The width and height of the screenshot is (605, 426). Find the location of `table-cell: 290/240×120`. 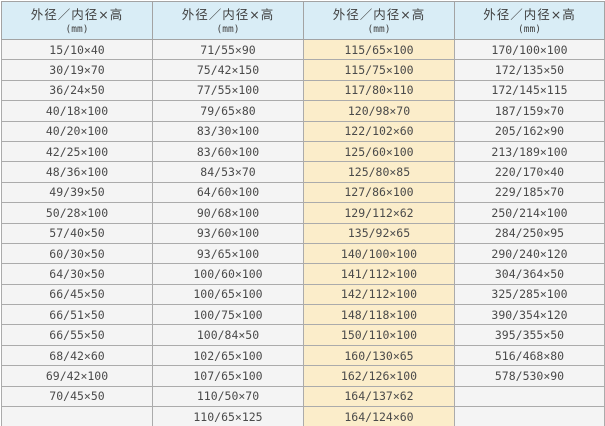

table-cell: 290/240×120 is located at coordinates (529, 253).